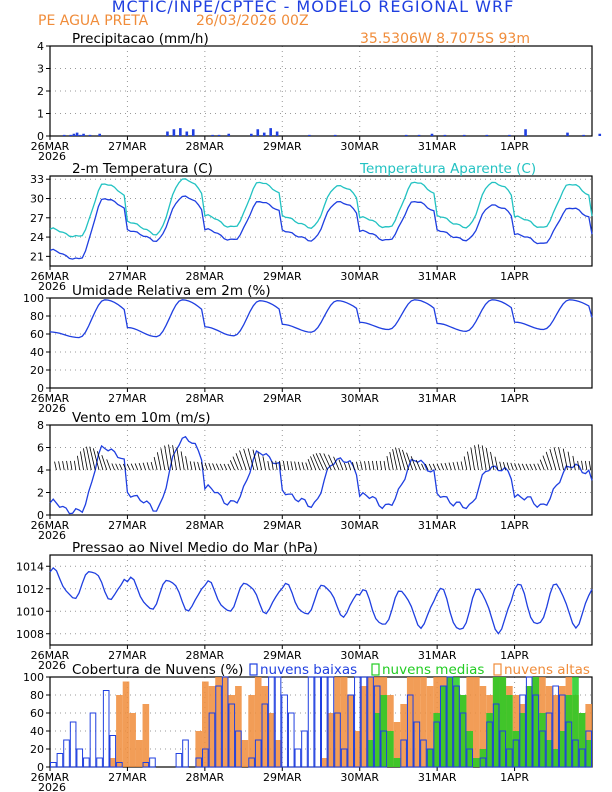  Describe the element at coordinates (321, 91) in the screenshot. I see `plot-frame` at that location.